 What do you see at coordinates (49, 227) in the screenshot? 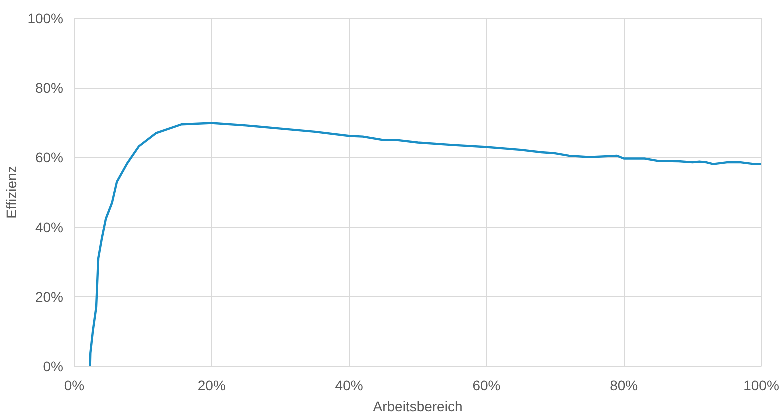
I see `y-tick-label: 40%` at bounding box center [49, 227].